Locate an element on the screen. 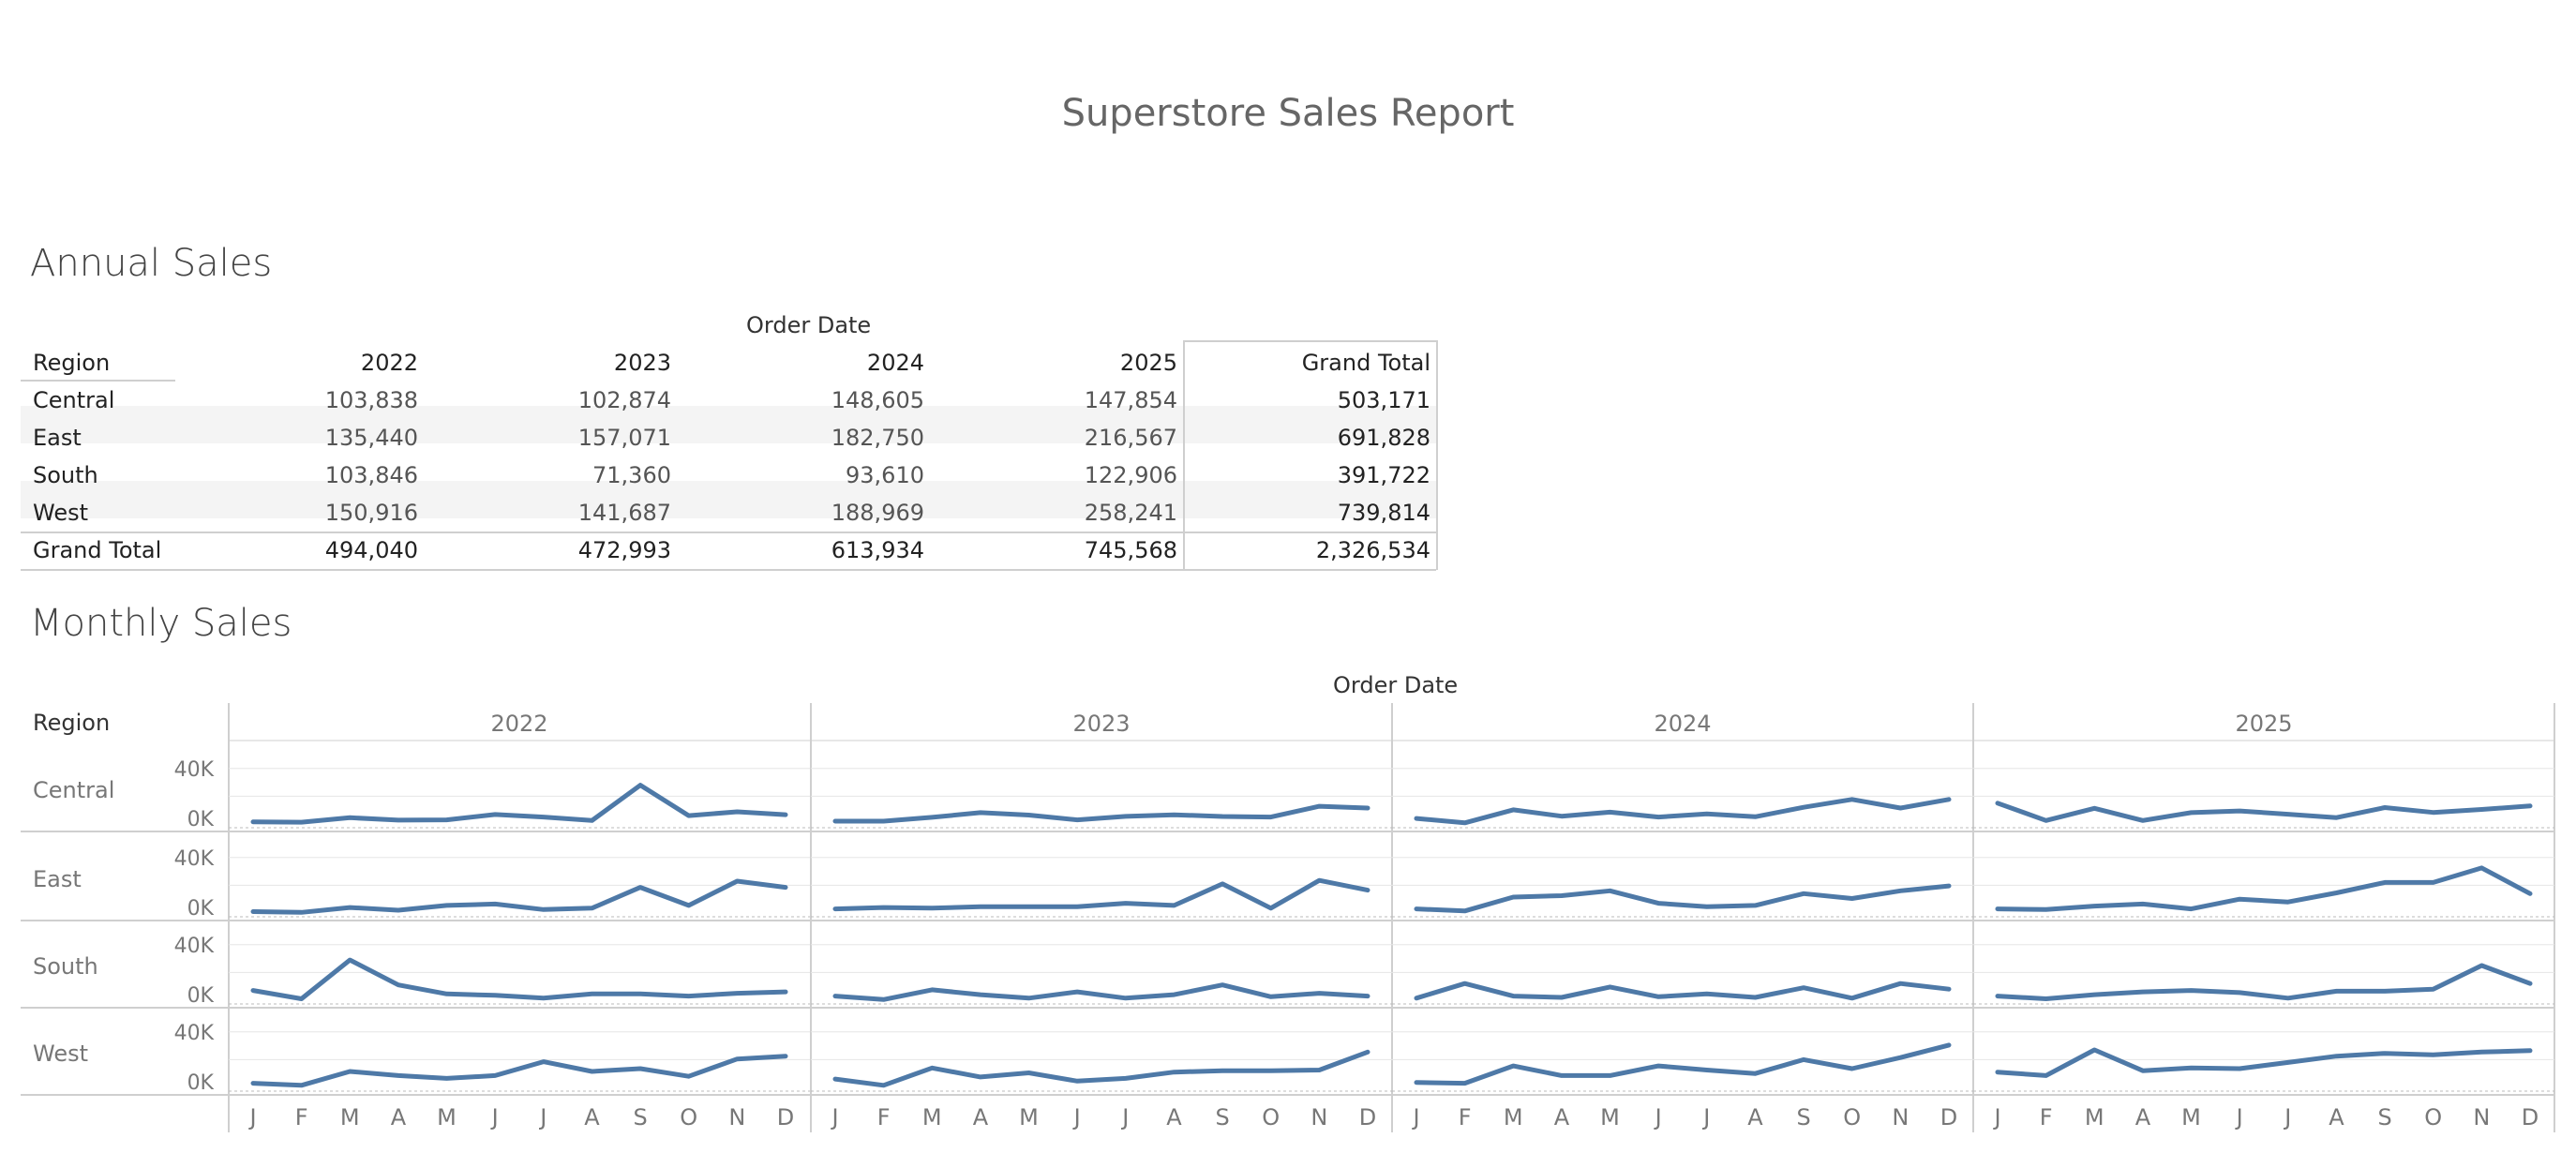 The width and height of the screenshot is (2576, 1153). grand-total-cell: 745,568 is located at coordinates (1131, 550).